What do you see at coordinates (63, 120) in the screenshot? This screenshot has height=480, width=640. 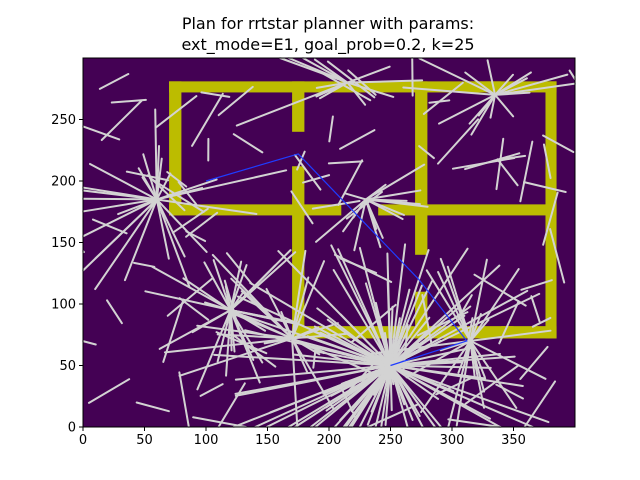 I see `y-tick-label: 250` at bounding box center [63, 120].